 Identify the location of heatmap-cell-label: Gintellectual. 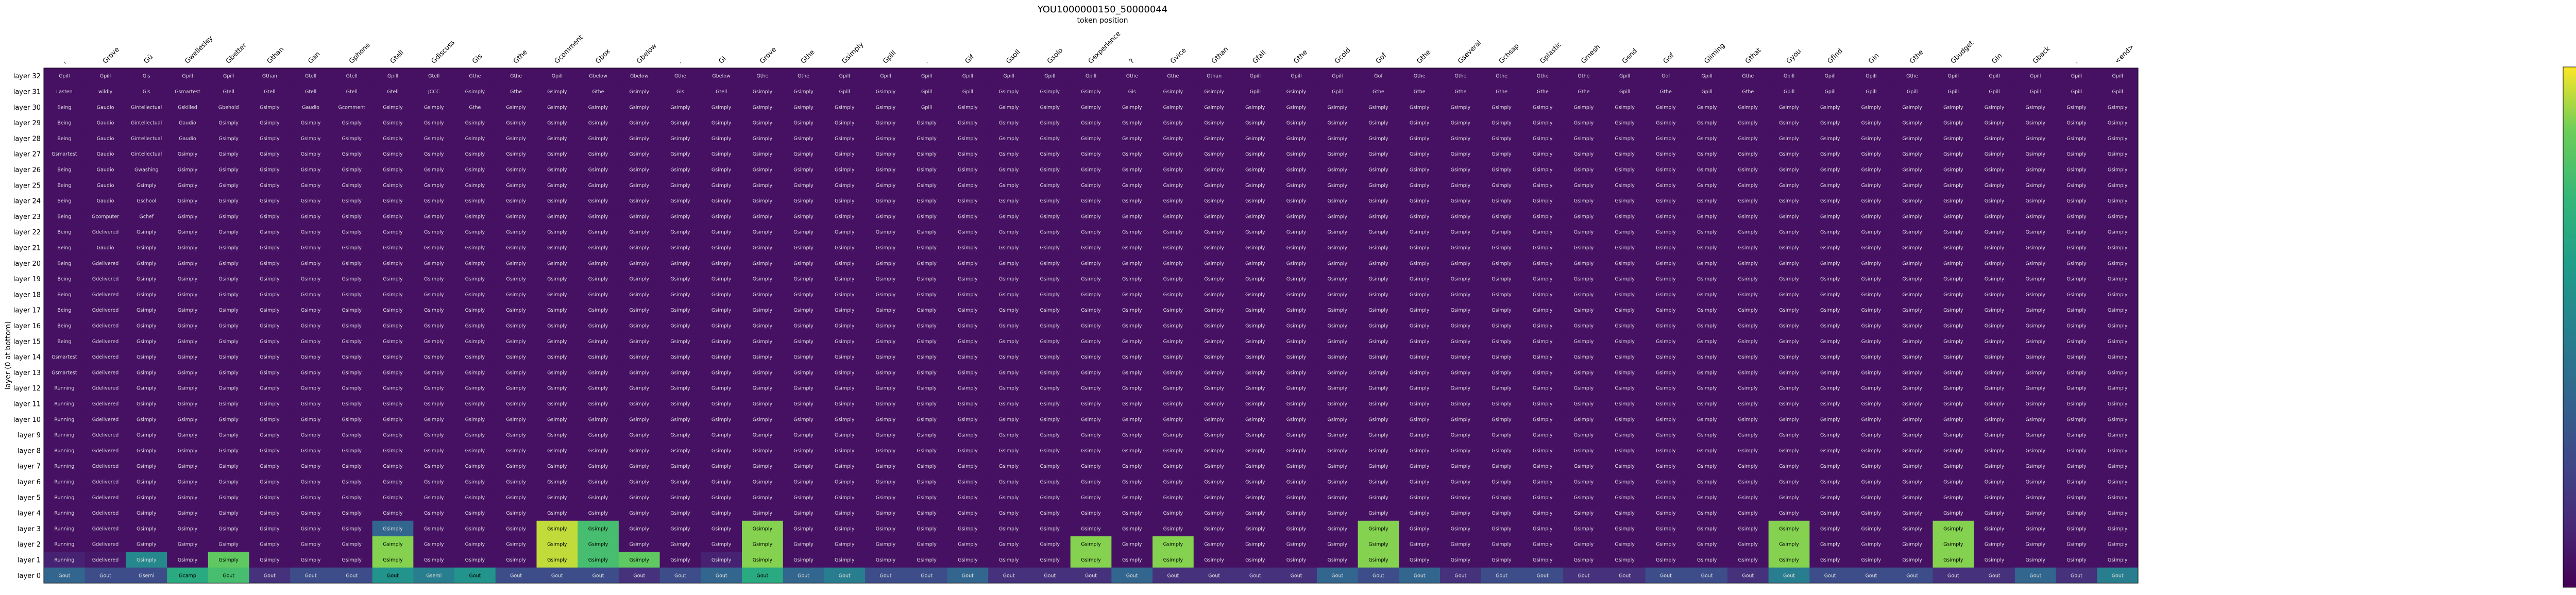
(146, 154).